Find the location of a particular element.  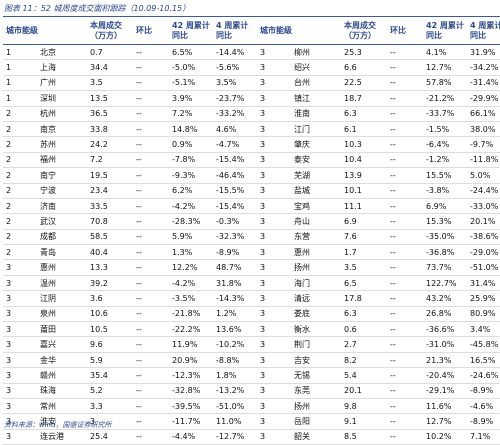

cell: -4.2% is located at coordinates (191, 206).